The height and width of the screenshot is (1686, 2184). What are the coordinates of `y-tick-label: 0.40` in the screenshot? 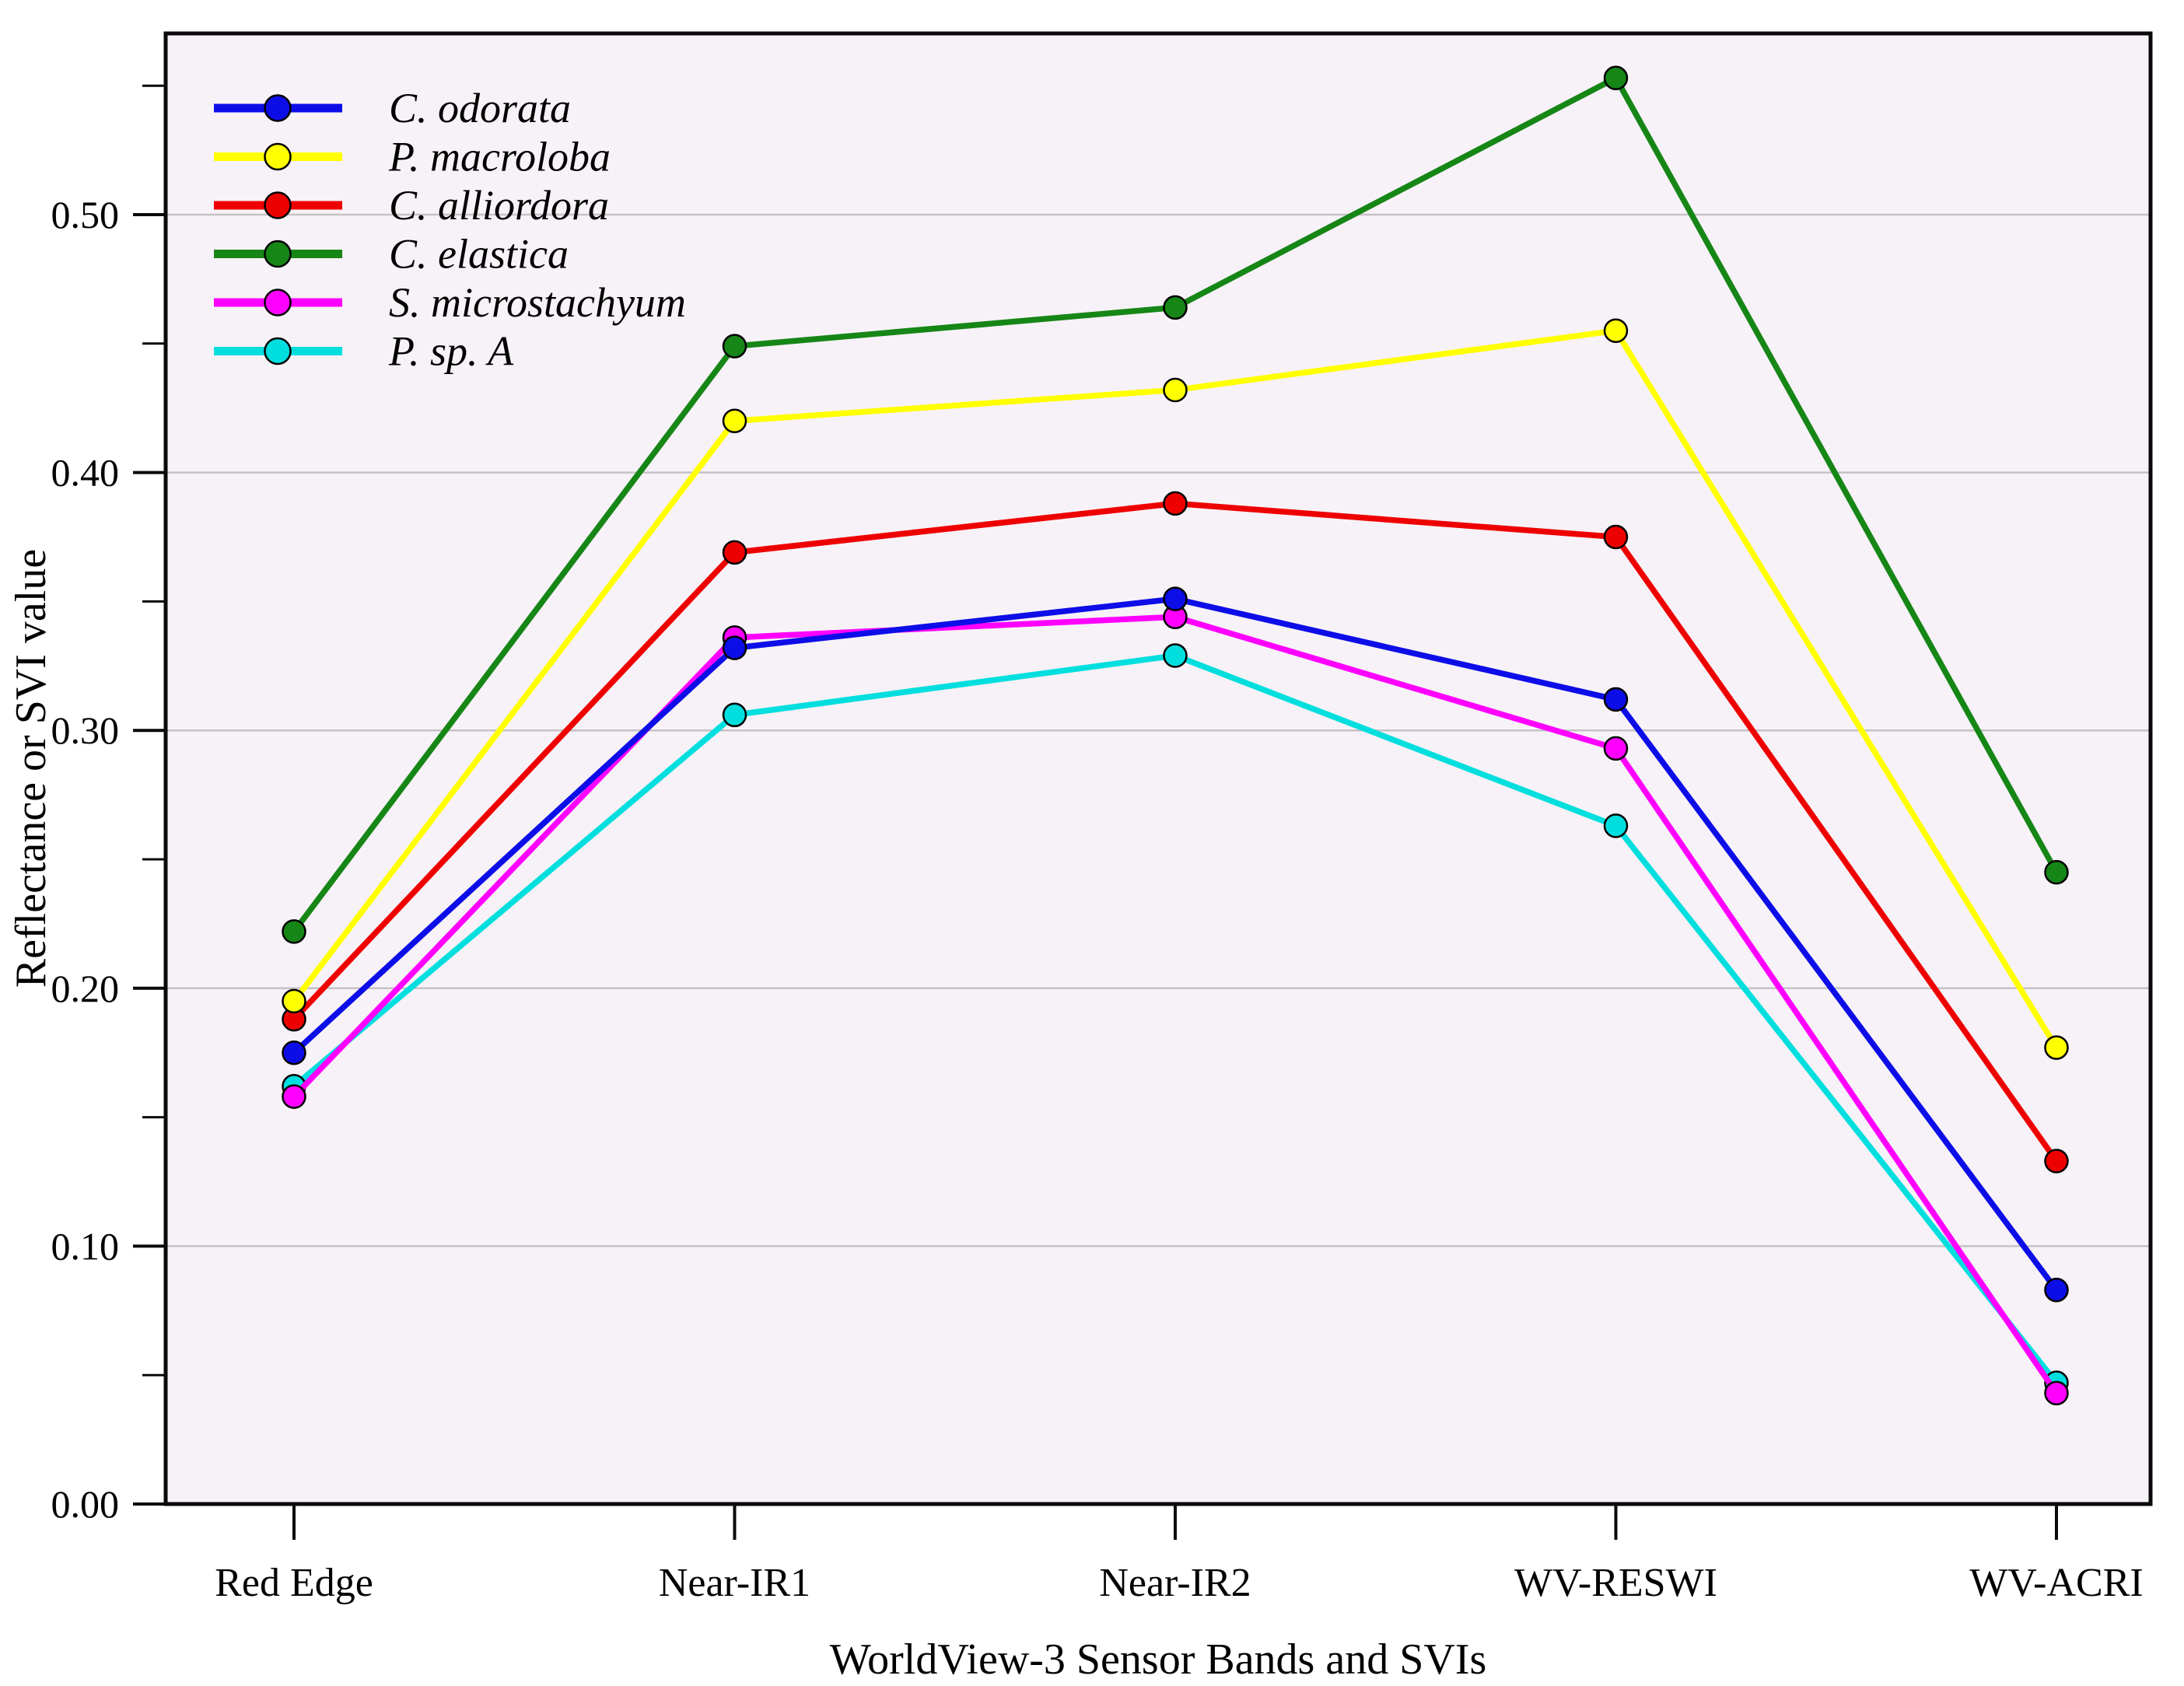 It's located at (85, 473).